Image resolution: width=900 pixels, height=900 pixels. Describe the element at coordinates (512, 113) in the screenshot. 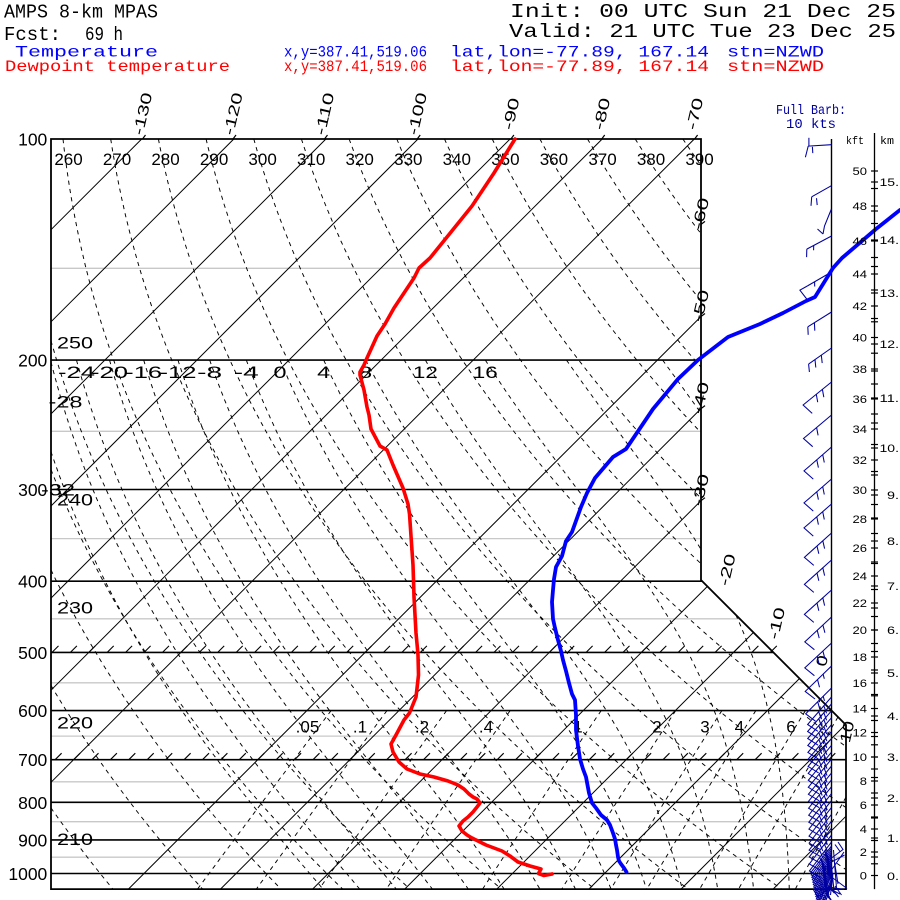

I see `svg-text: -90` at that location.